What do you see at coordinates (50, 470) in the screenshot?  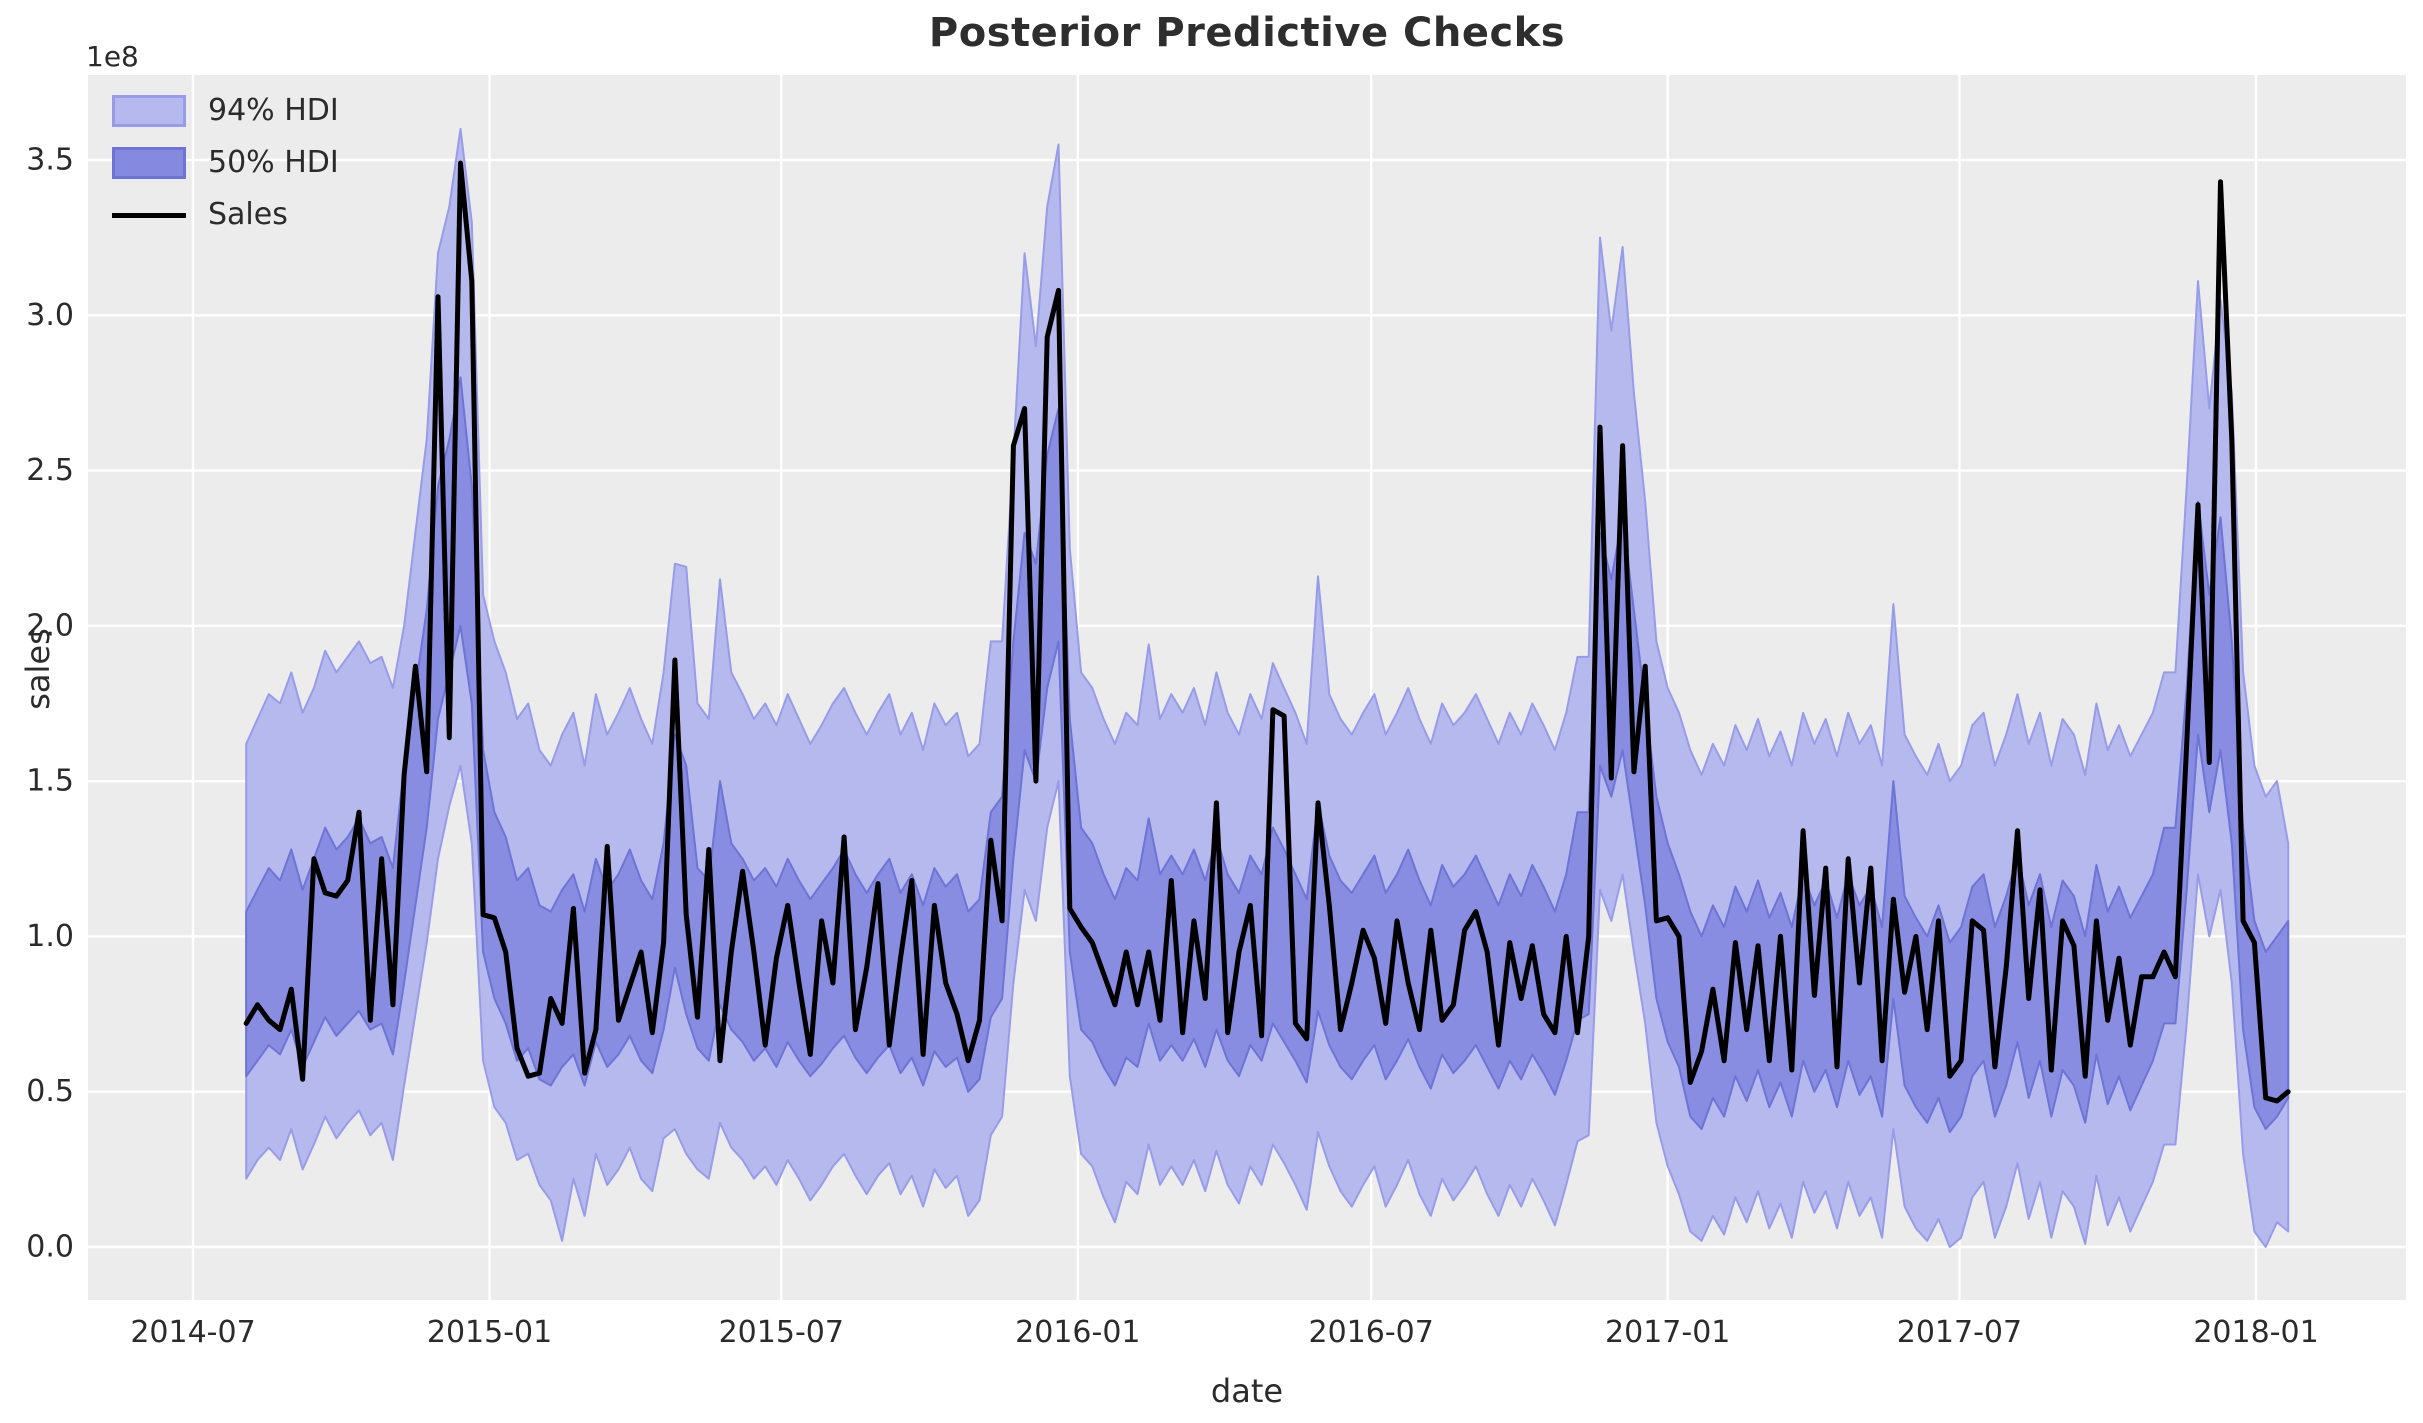 I see `y-tick-label: 2.5` at bounding box center [50, 470].